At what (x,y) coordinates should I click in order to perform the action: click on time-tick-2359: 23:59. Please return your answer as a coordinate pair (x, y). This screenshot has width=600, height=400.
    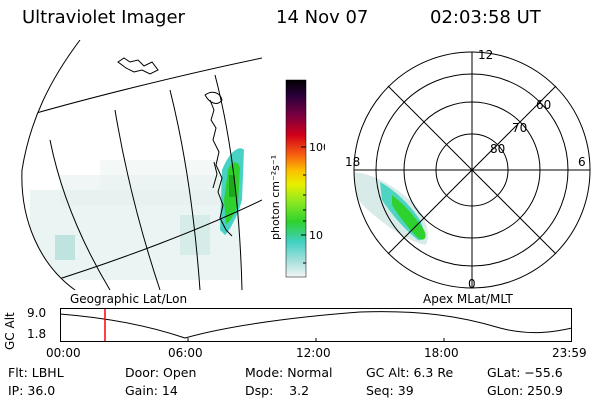
    Looking at the image, I should click on (569, 353).